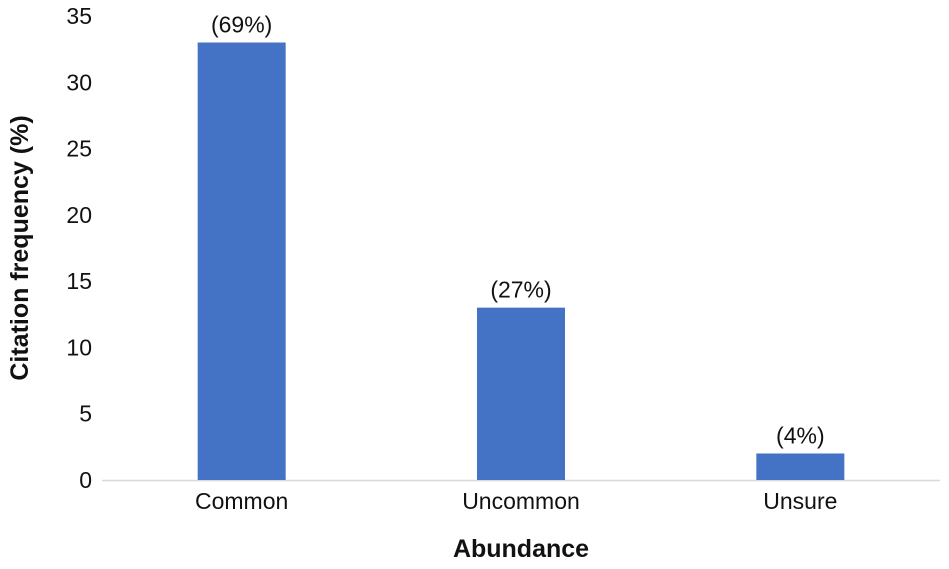  Describe the element at coordinates (79, 16) in the screenshot. I see `y-tick-label: 35` at that location.